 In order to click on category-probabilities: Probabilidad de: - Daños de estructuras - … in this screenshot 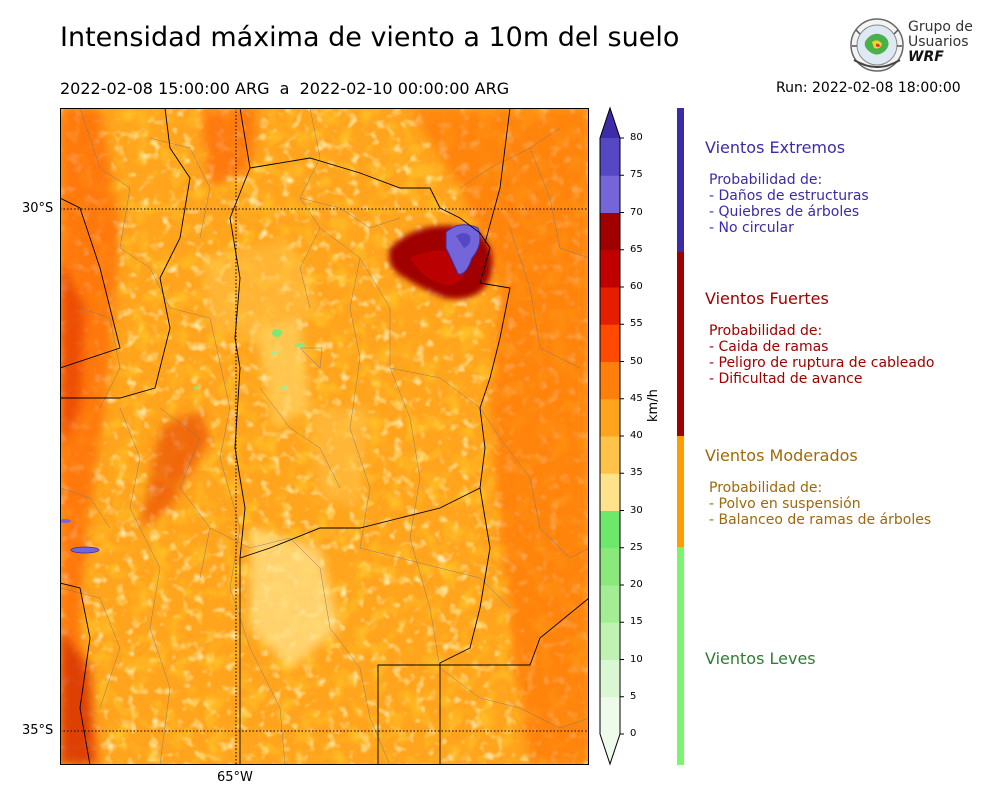, I will do `click(850, 204)`.